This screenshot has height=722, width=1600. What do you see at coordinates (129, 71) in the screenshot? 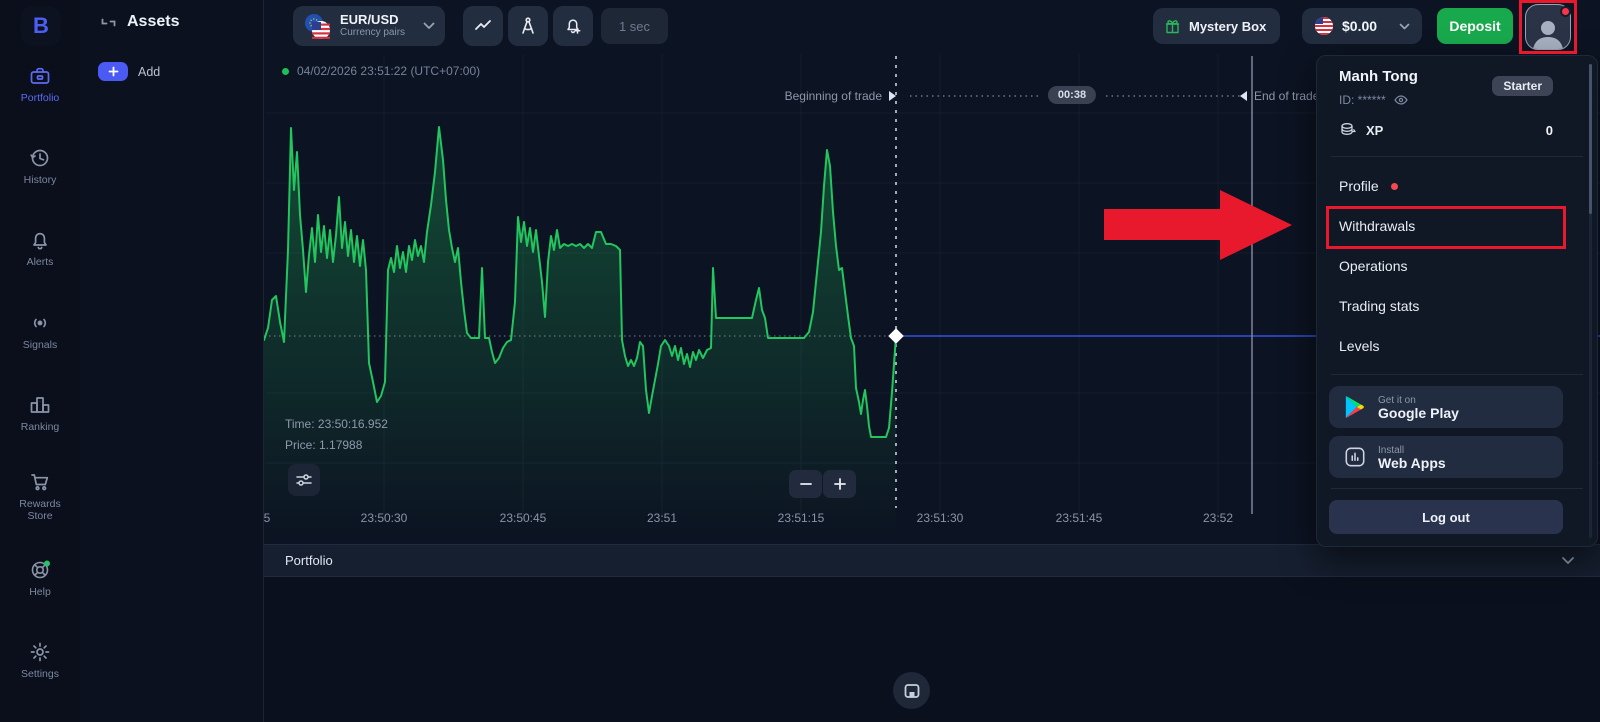
I see `add-asset-button: Add` at bounding box center [129, 71].